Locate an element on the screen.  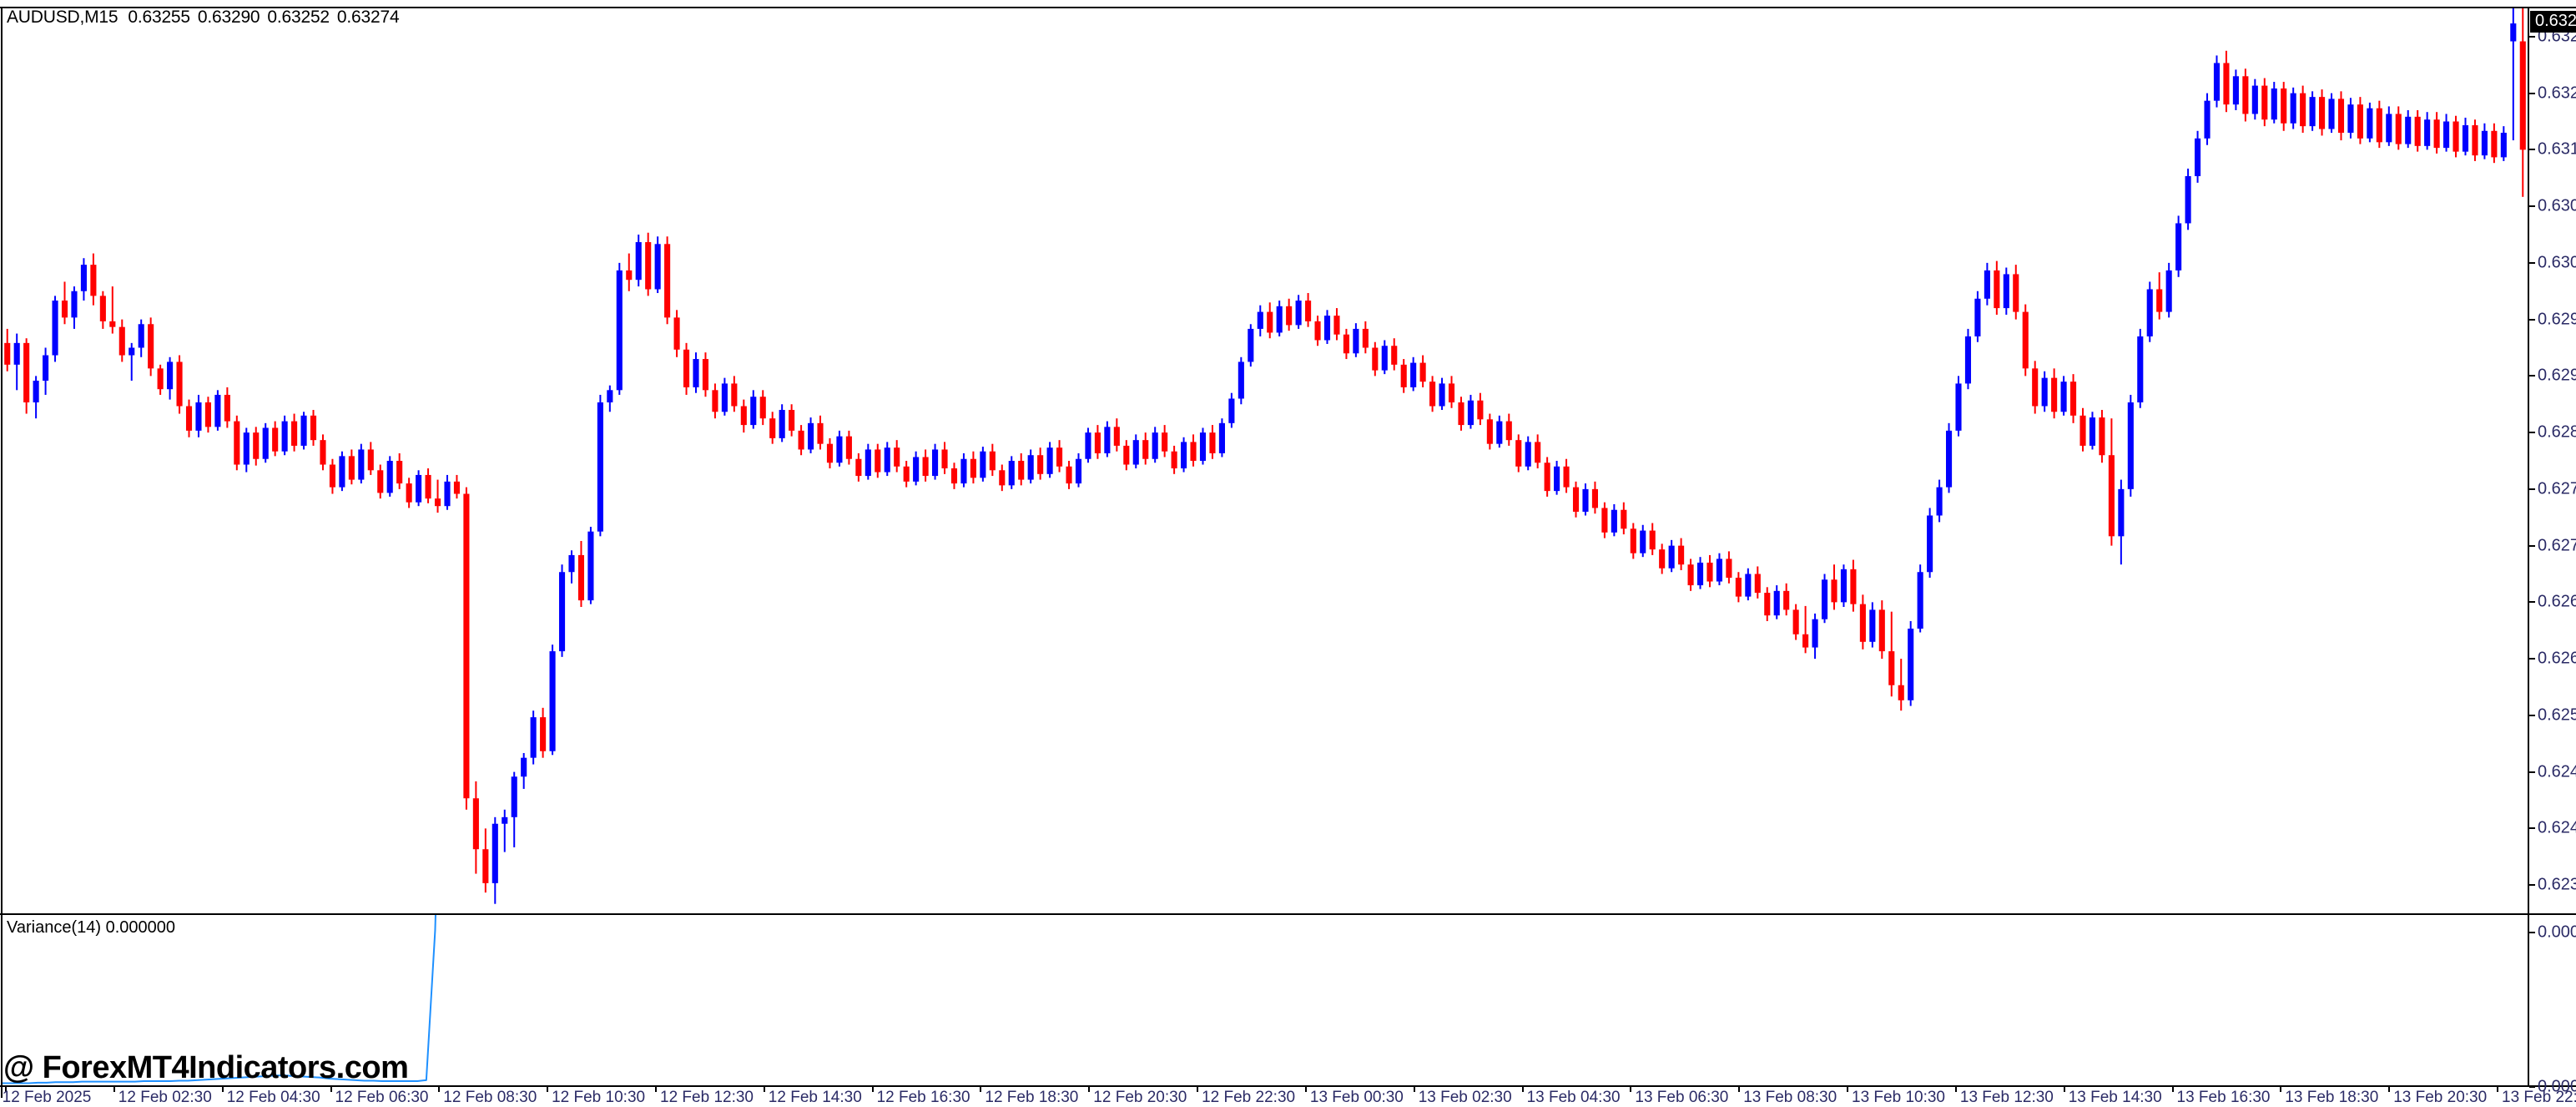
time-label: 13 Feb 12:30 is located at coordinates (2007, 1097).